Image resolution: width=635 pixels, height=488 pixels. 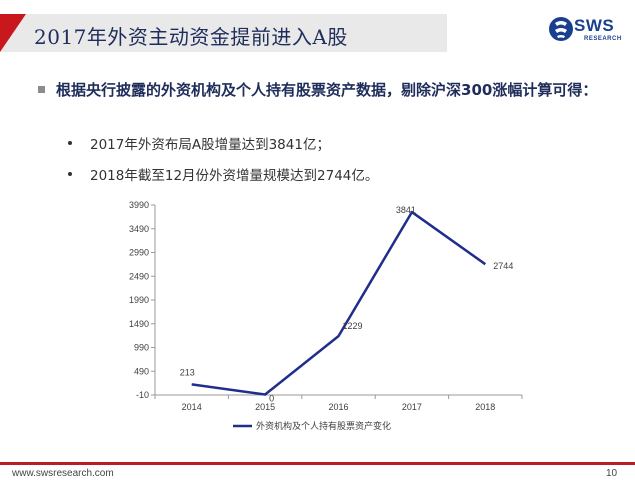 What do you see at coordinates (141, 371) in the screenshot?
I see `y-tick-label: 490` at bounding box center [141, 371].